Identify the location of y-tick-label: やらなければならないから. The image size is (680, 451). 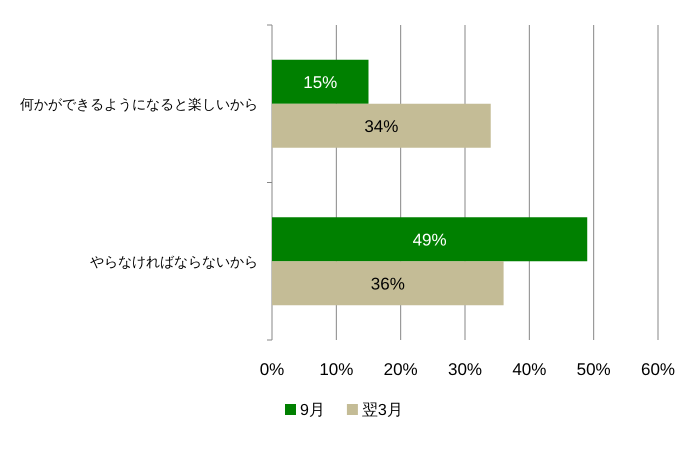
(174, 261).